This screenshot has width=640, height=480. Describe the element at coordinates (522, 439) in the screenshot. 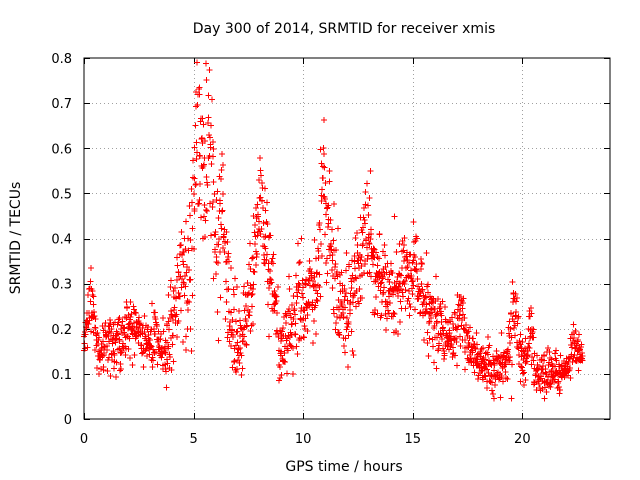

I see `x-tick-label: 20` at that location.